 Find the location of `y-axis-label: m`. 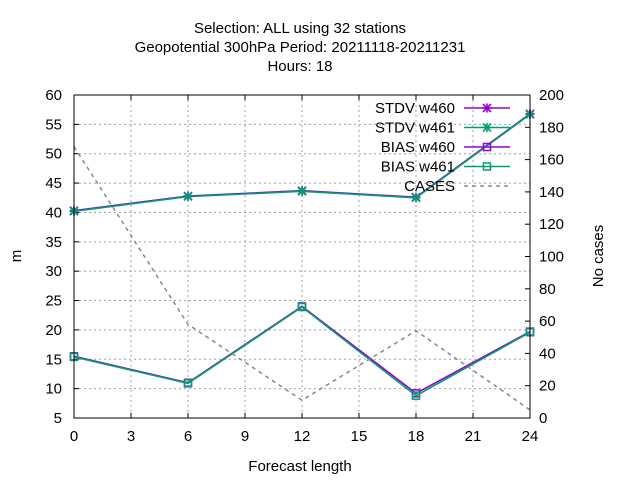

y-axis-label: m is located at coordinates (16, 256).